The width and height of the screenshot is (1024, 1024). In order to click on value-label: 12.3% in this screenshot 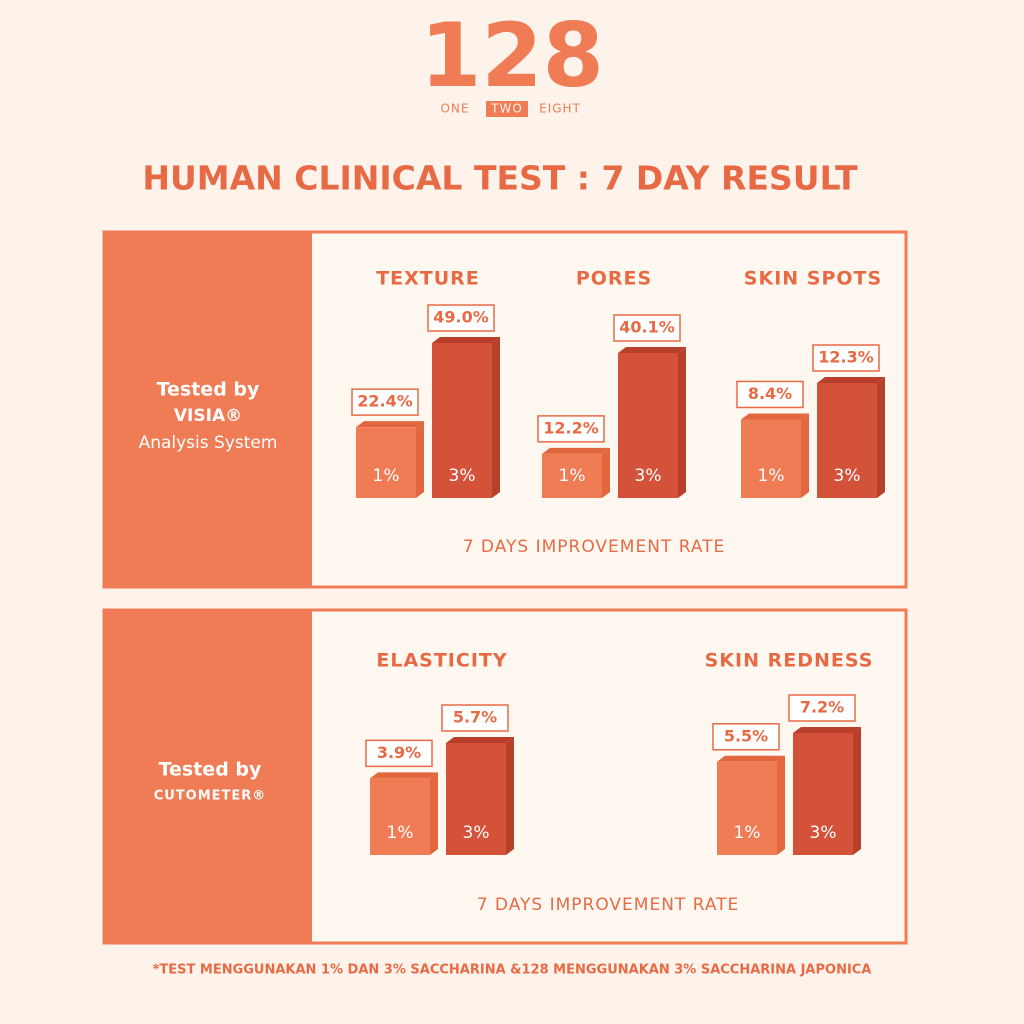, I will do `click(846, 357)`.